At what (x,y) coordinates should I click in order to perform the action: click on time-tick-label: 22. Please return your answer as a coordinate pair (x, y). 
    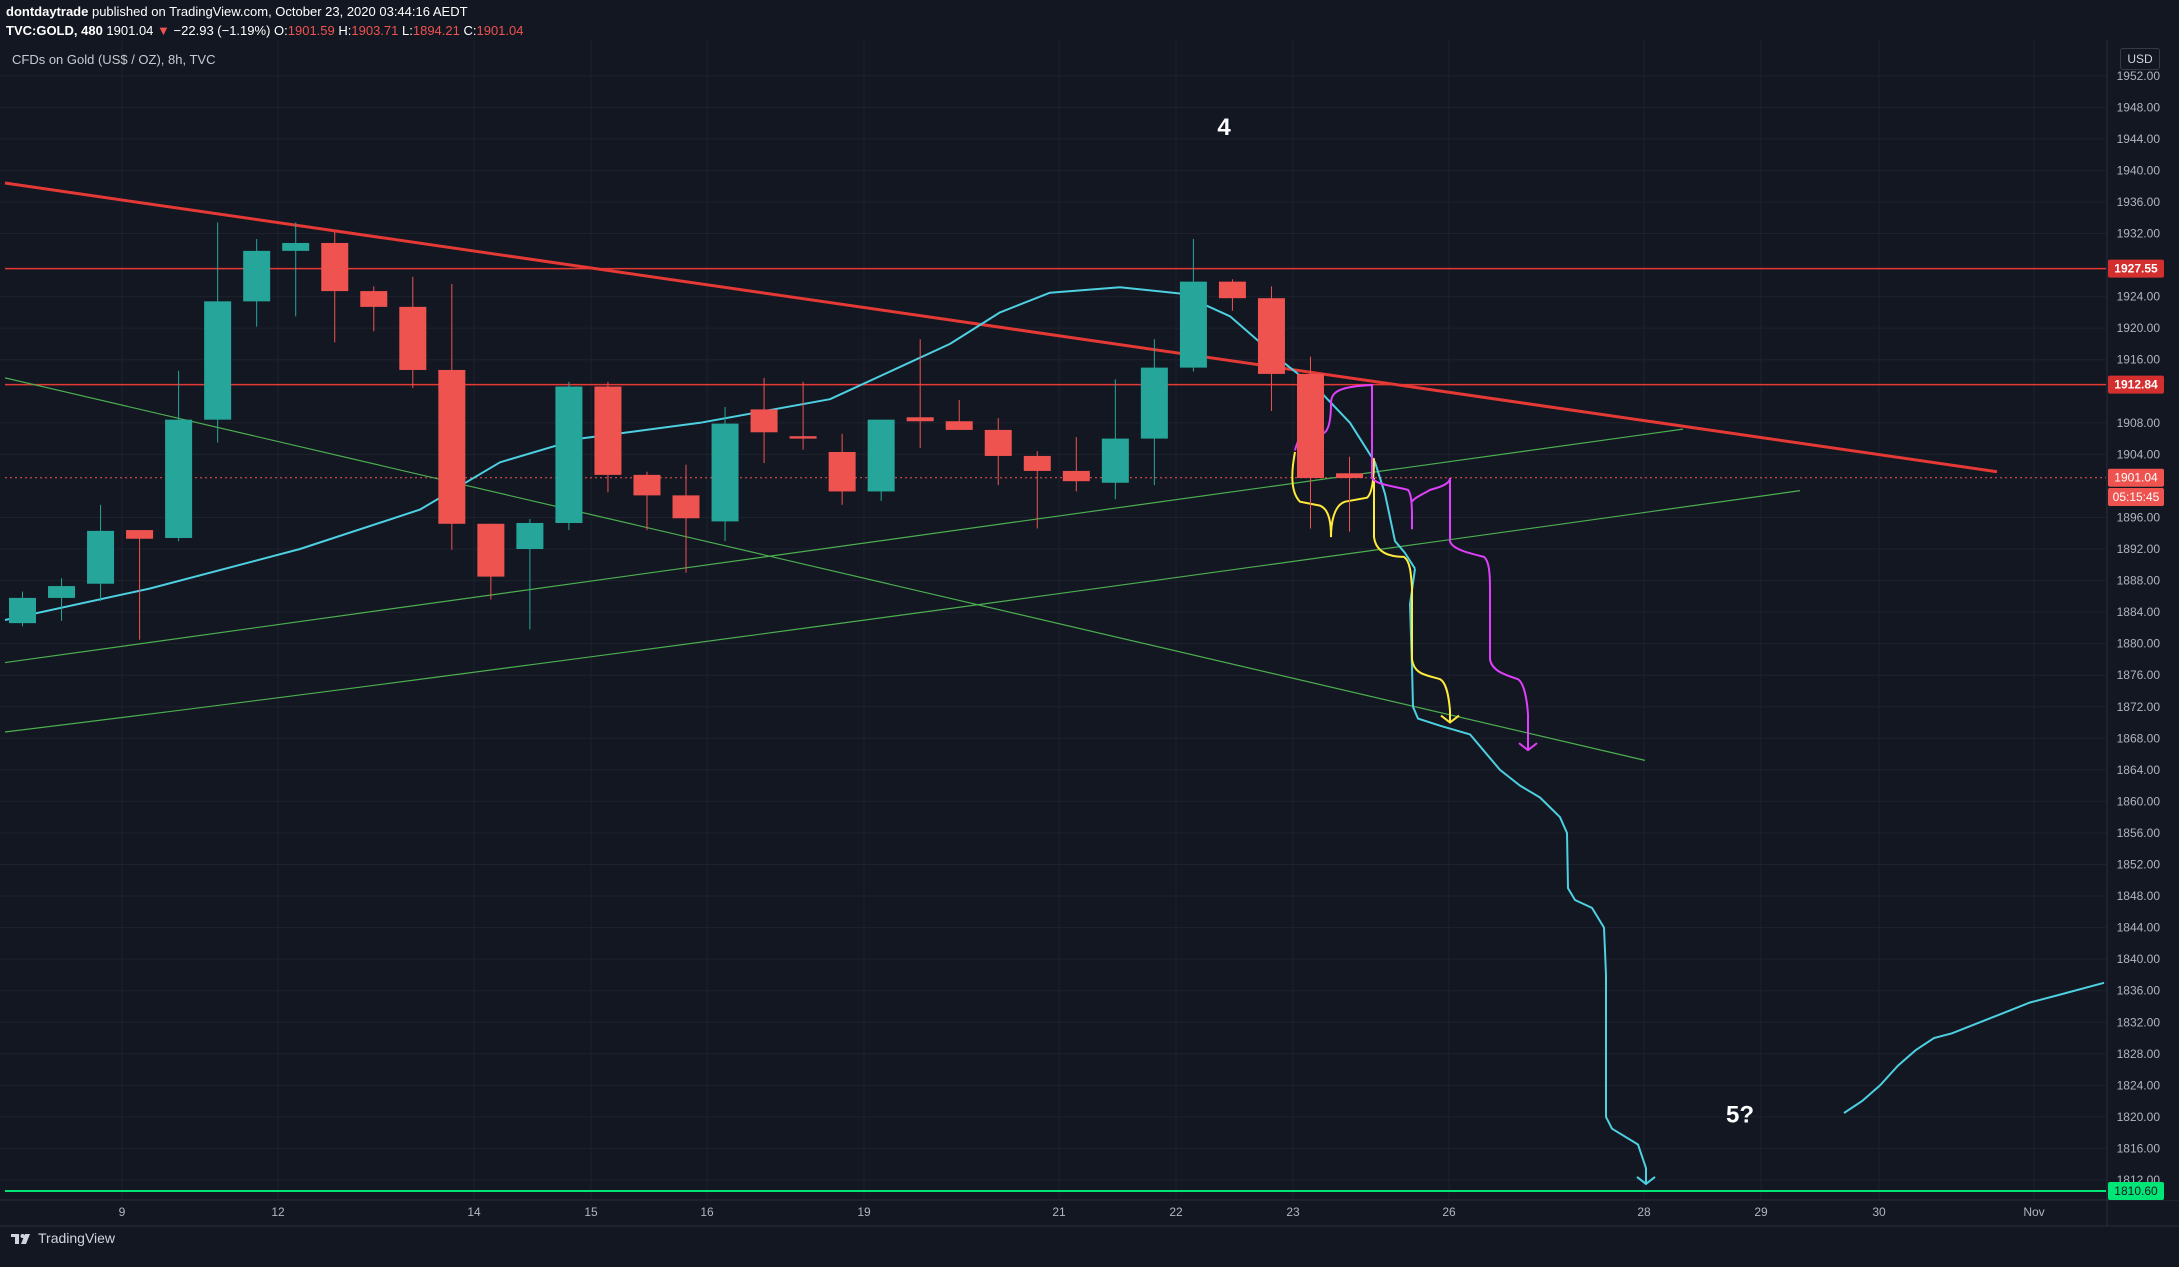
    Looking at the image, I should click on (1176, 1212).